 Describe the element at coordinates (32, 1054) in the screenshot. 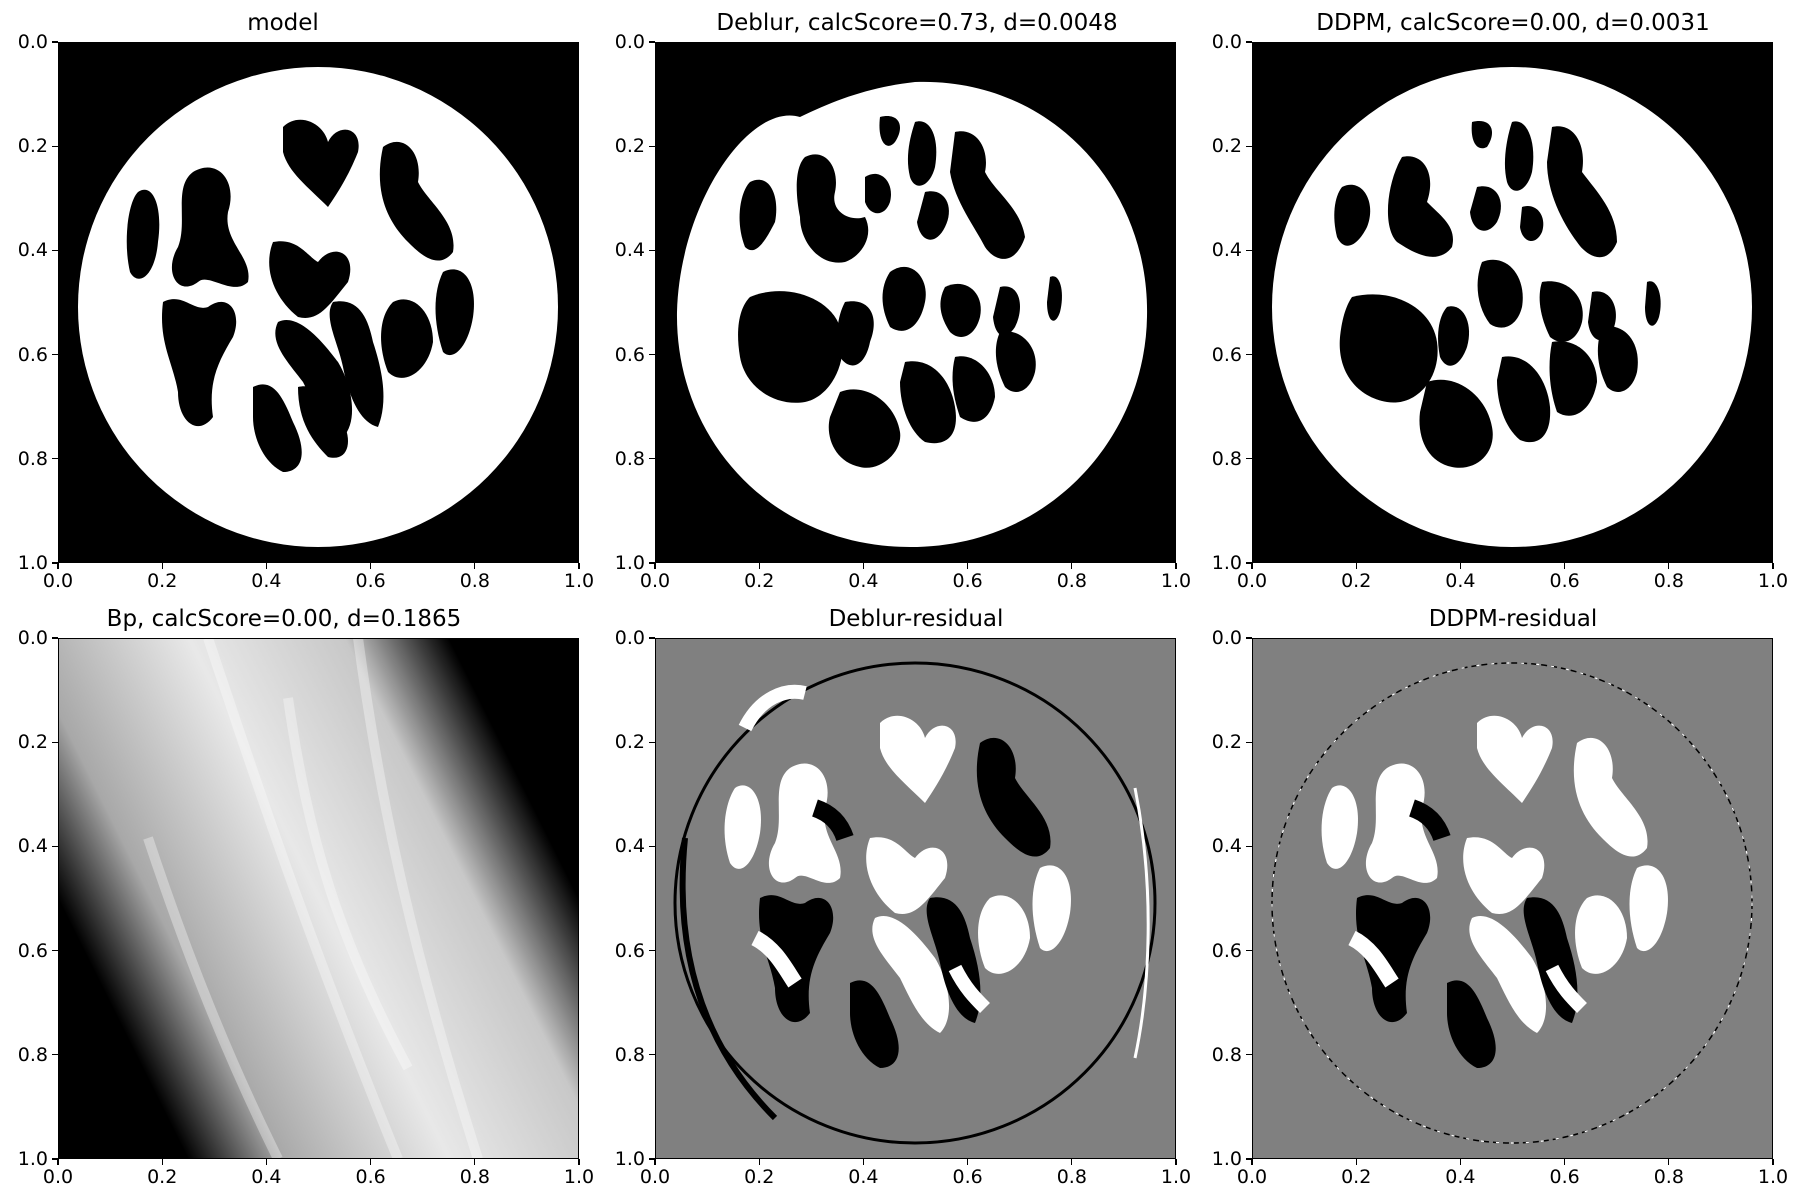

I see `bp-y-tick-label: 0.8` at that location.